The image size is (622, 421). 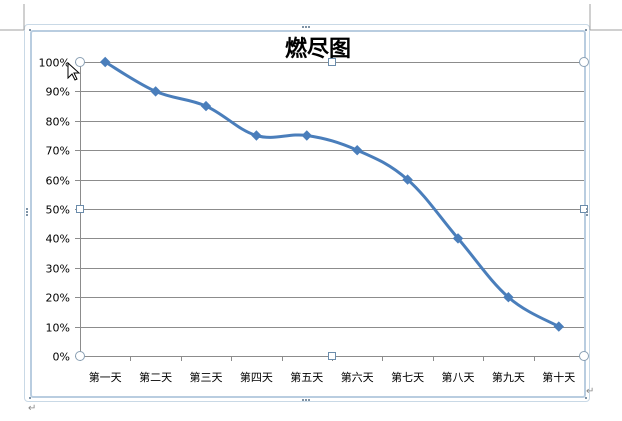 I want to click on x-tick-label: 第十天, so click(x=558, y=377).